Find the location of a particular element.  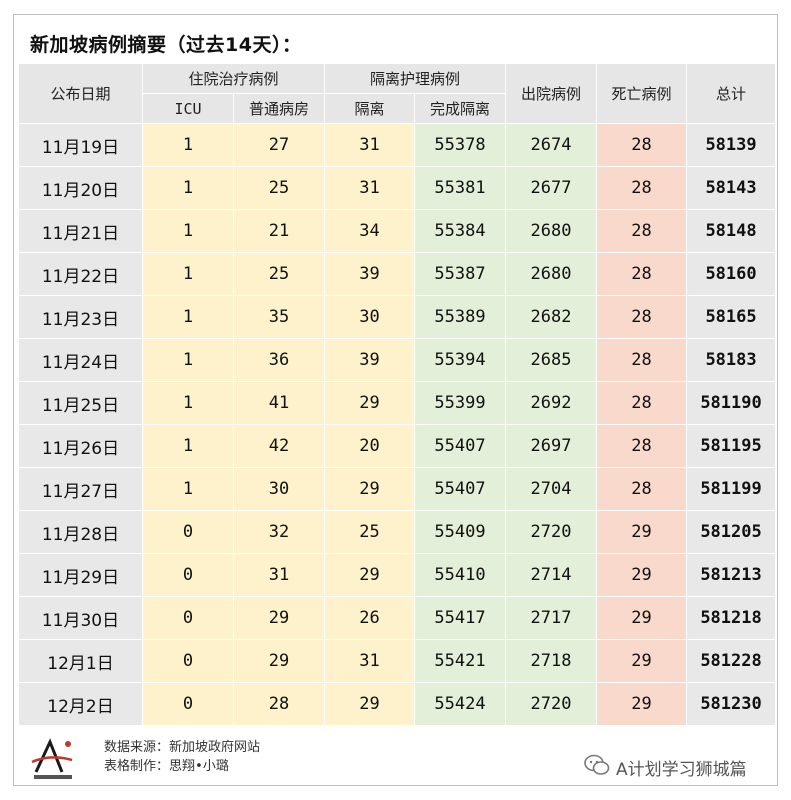

row-total: 581230 is located at coordinates (731, 704).